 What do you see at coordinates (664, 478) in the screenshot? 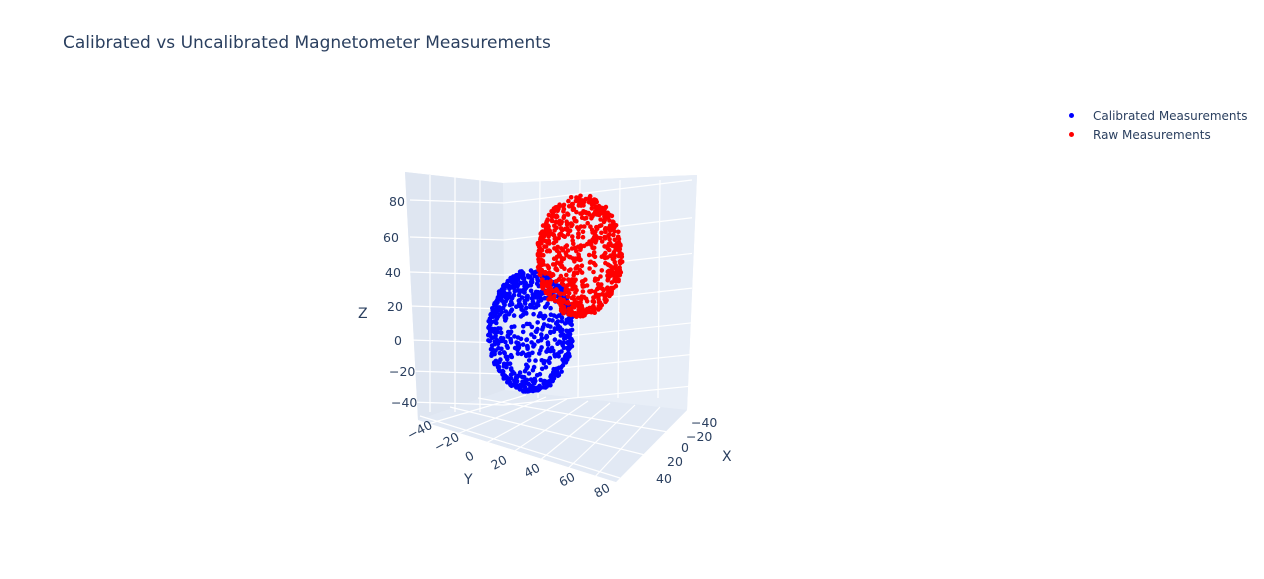
I see `x-tick-label: 40` at bounding box center [664, 478].